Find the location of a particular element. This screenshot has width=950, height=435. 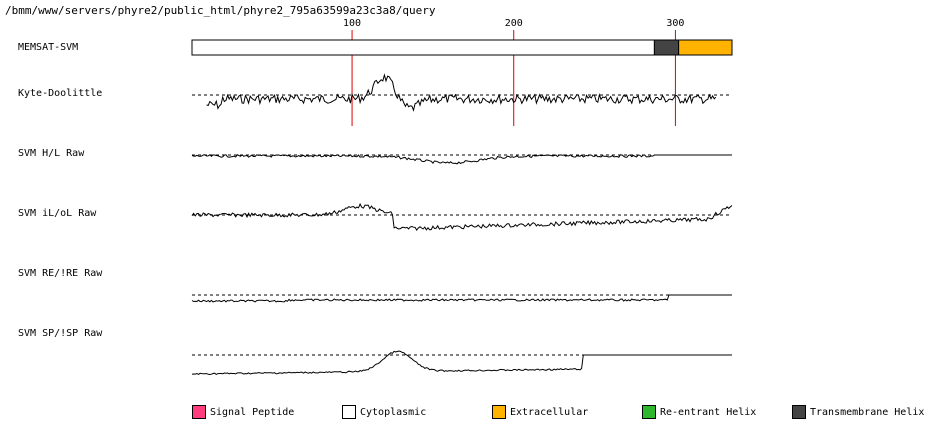

track-label-memsat-svm: MEMSAT-SVM is located at coordinates (48, 47).